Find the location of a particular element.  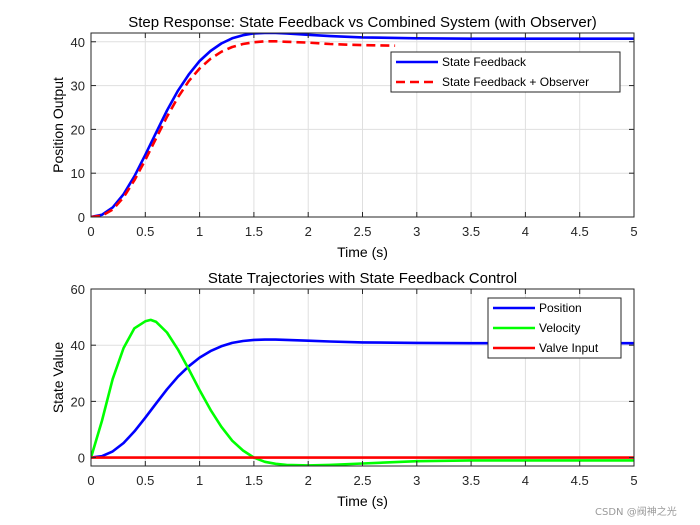

watermark: CSDN @阀神之光 is located at coordinates (636, 511).